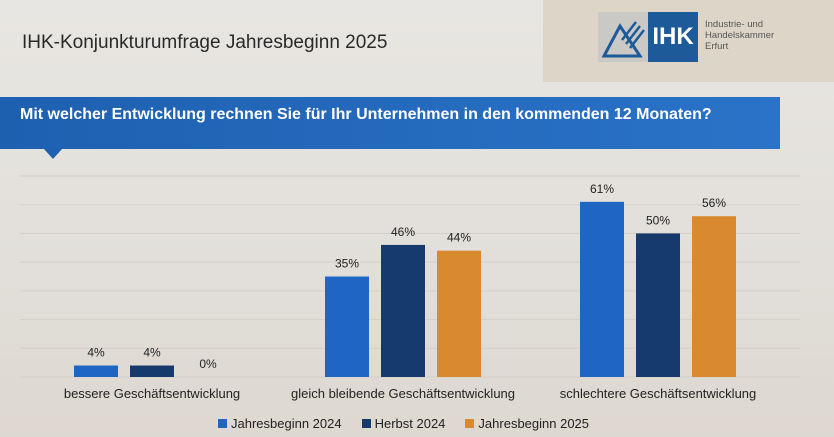  Describe the element at coordinates (658, 220) in the screenshot. I see `data-label: 50%` at that location.